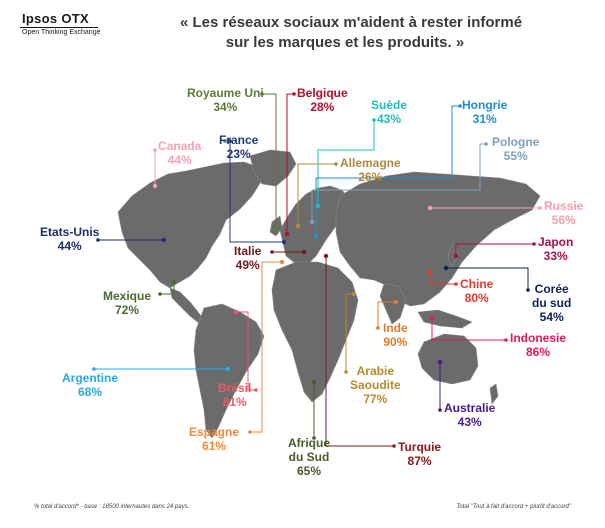  Describe the element at coordinates (273, 168) in the screenshot. I see `greenland-landmass` at that location.